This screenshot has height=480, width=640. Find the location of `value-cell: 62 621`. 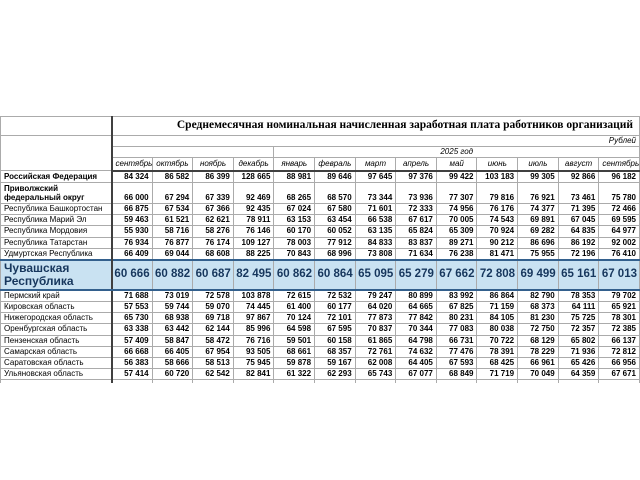

value-cell: 62 621 is located at coordinates (213, 220).